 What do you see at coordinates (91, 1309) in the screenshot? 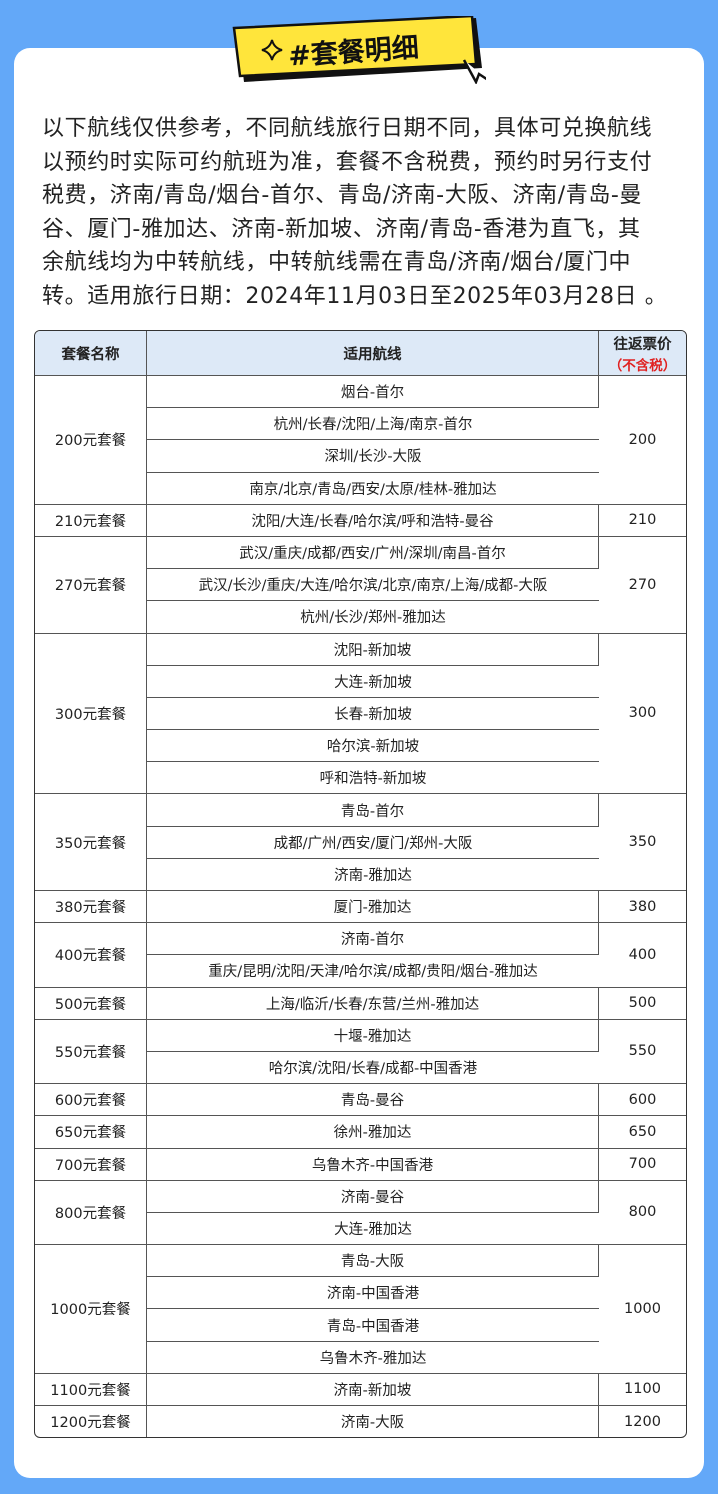
I see `package-name: 1000元套餐` at bounding box center [91, 1309].